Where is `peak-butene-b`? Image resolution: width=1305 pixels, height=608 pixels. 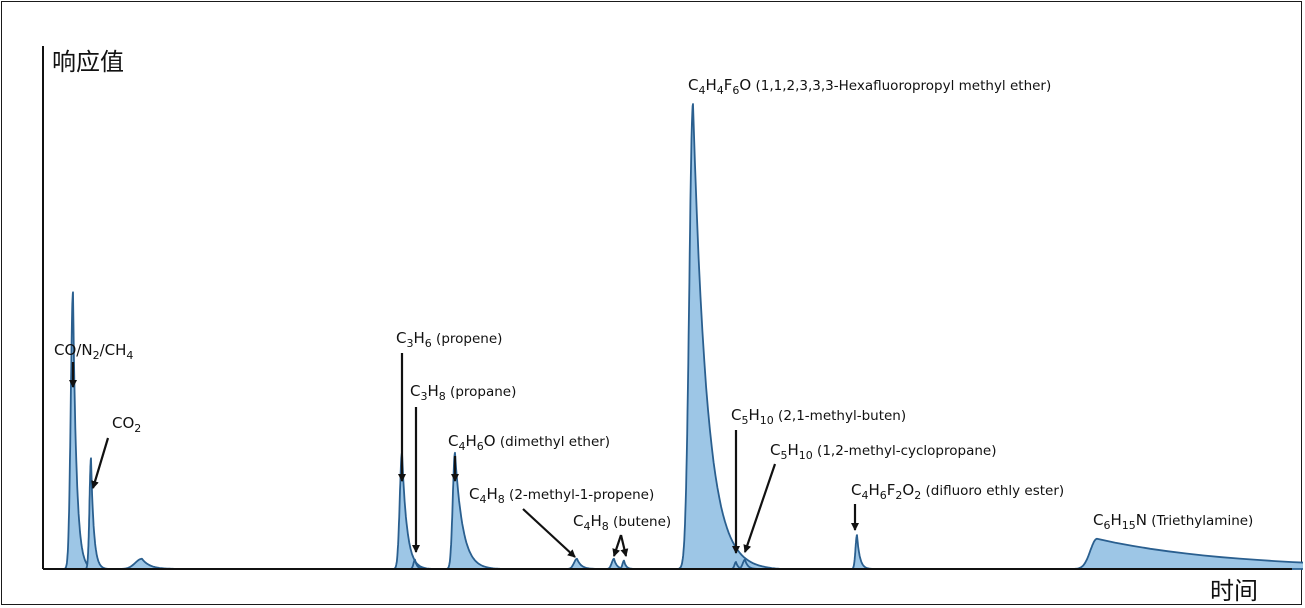
peak-butene-b is located at coordinates (627, 564).